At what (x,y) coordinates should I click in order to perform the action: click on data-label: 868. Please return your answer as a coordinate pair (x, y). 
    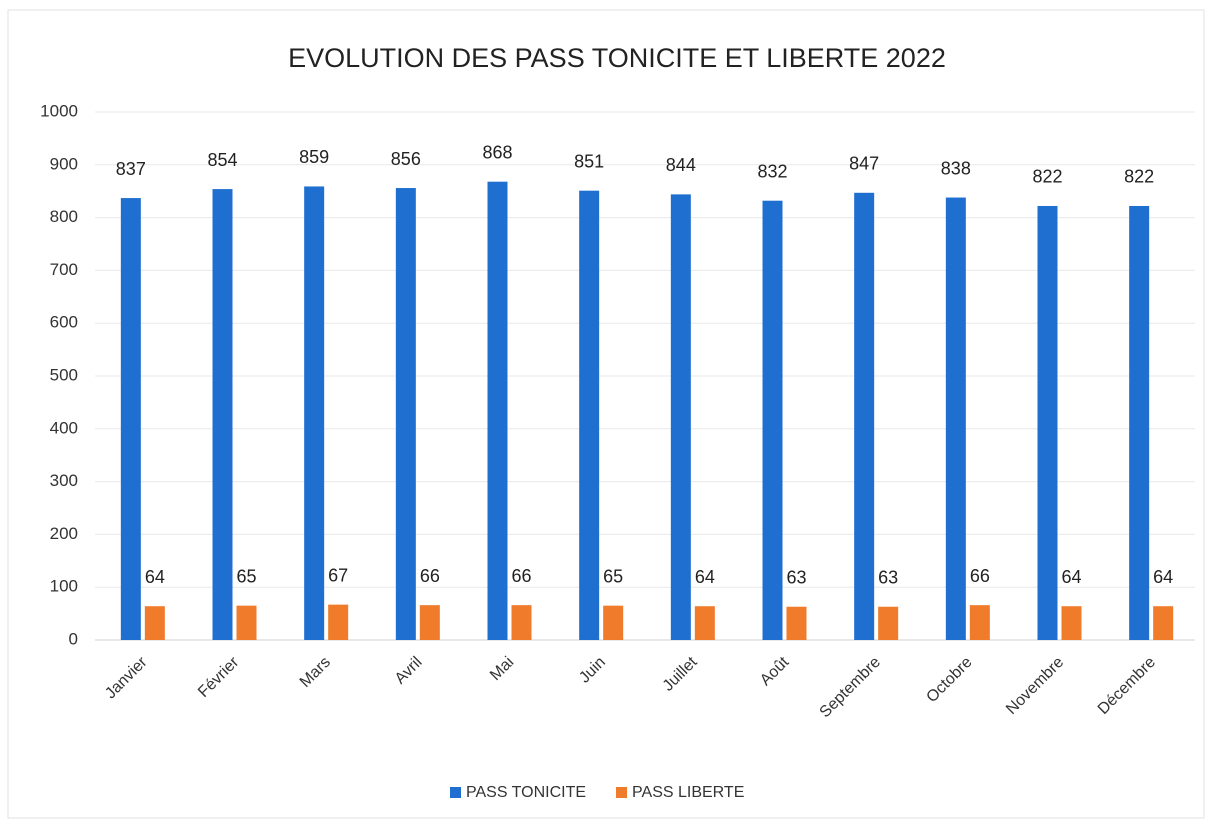
    Looking at the image, I should click on (497, 152).